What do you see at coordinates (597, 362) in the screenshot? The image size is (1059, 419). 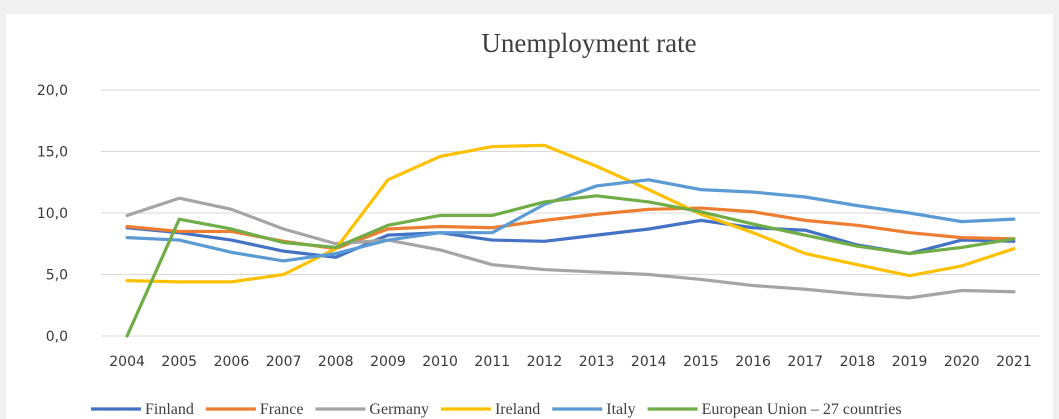 I see `x-tick-label: 2013` at bounding box center [597, 362].